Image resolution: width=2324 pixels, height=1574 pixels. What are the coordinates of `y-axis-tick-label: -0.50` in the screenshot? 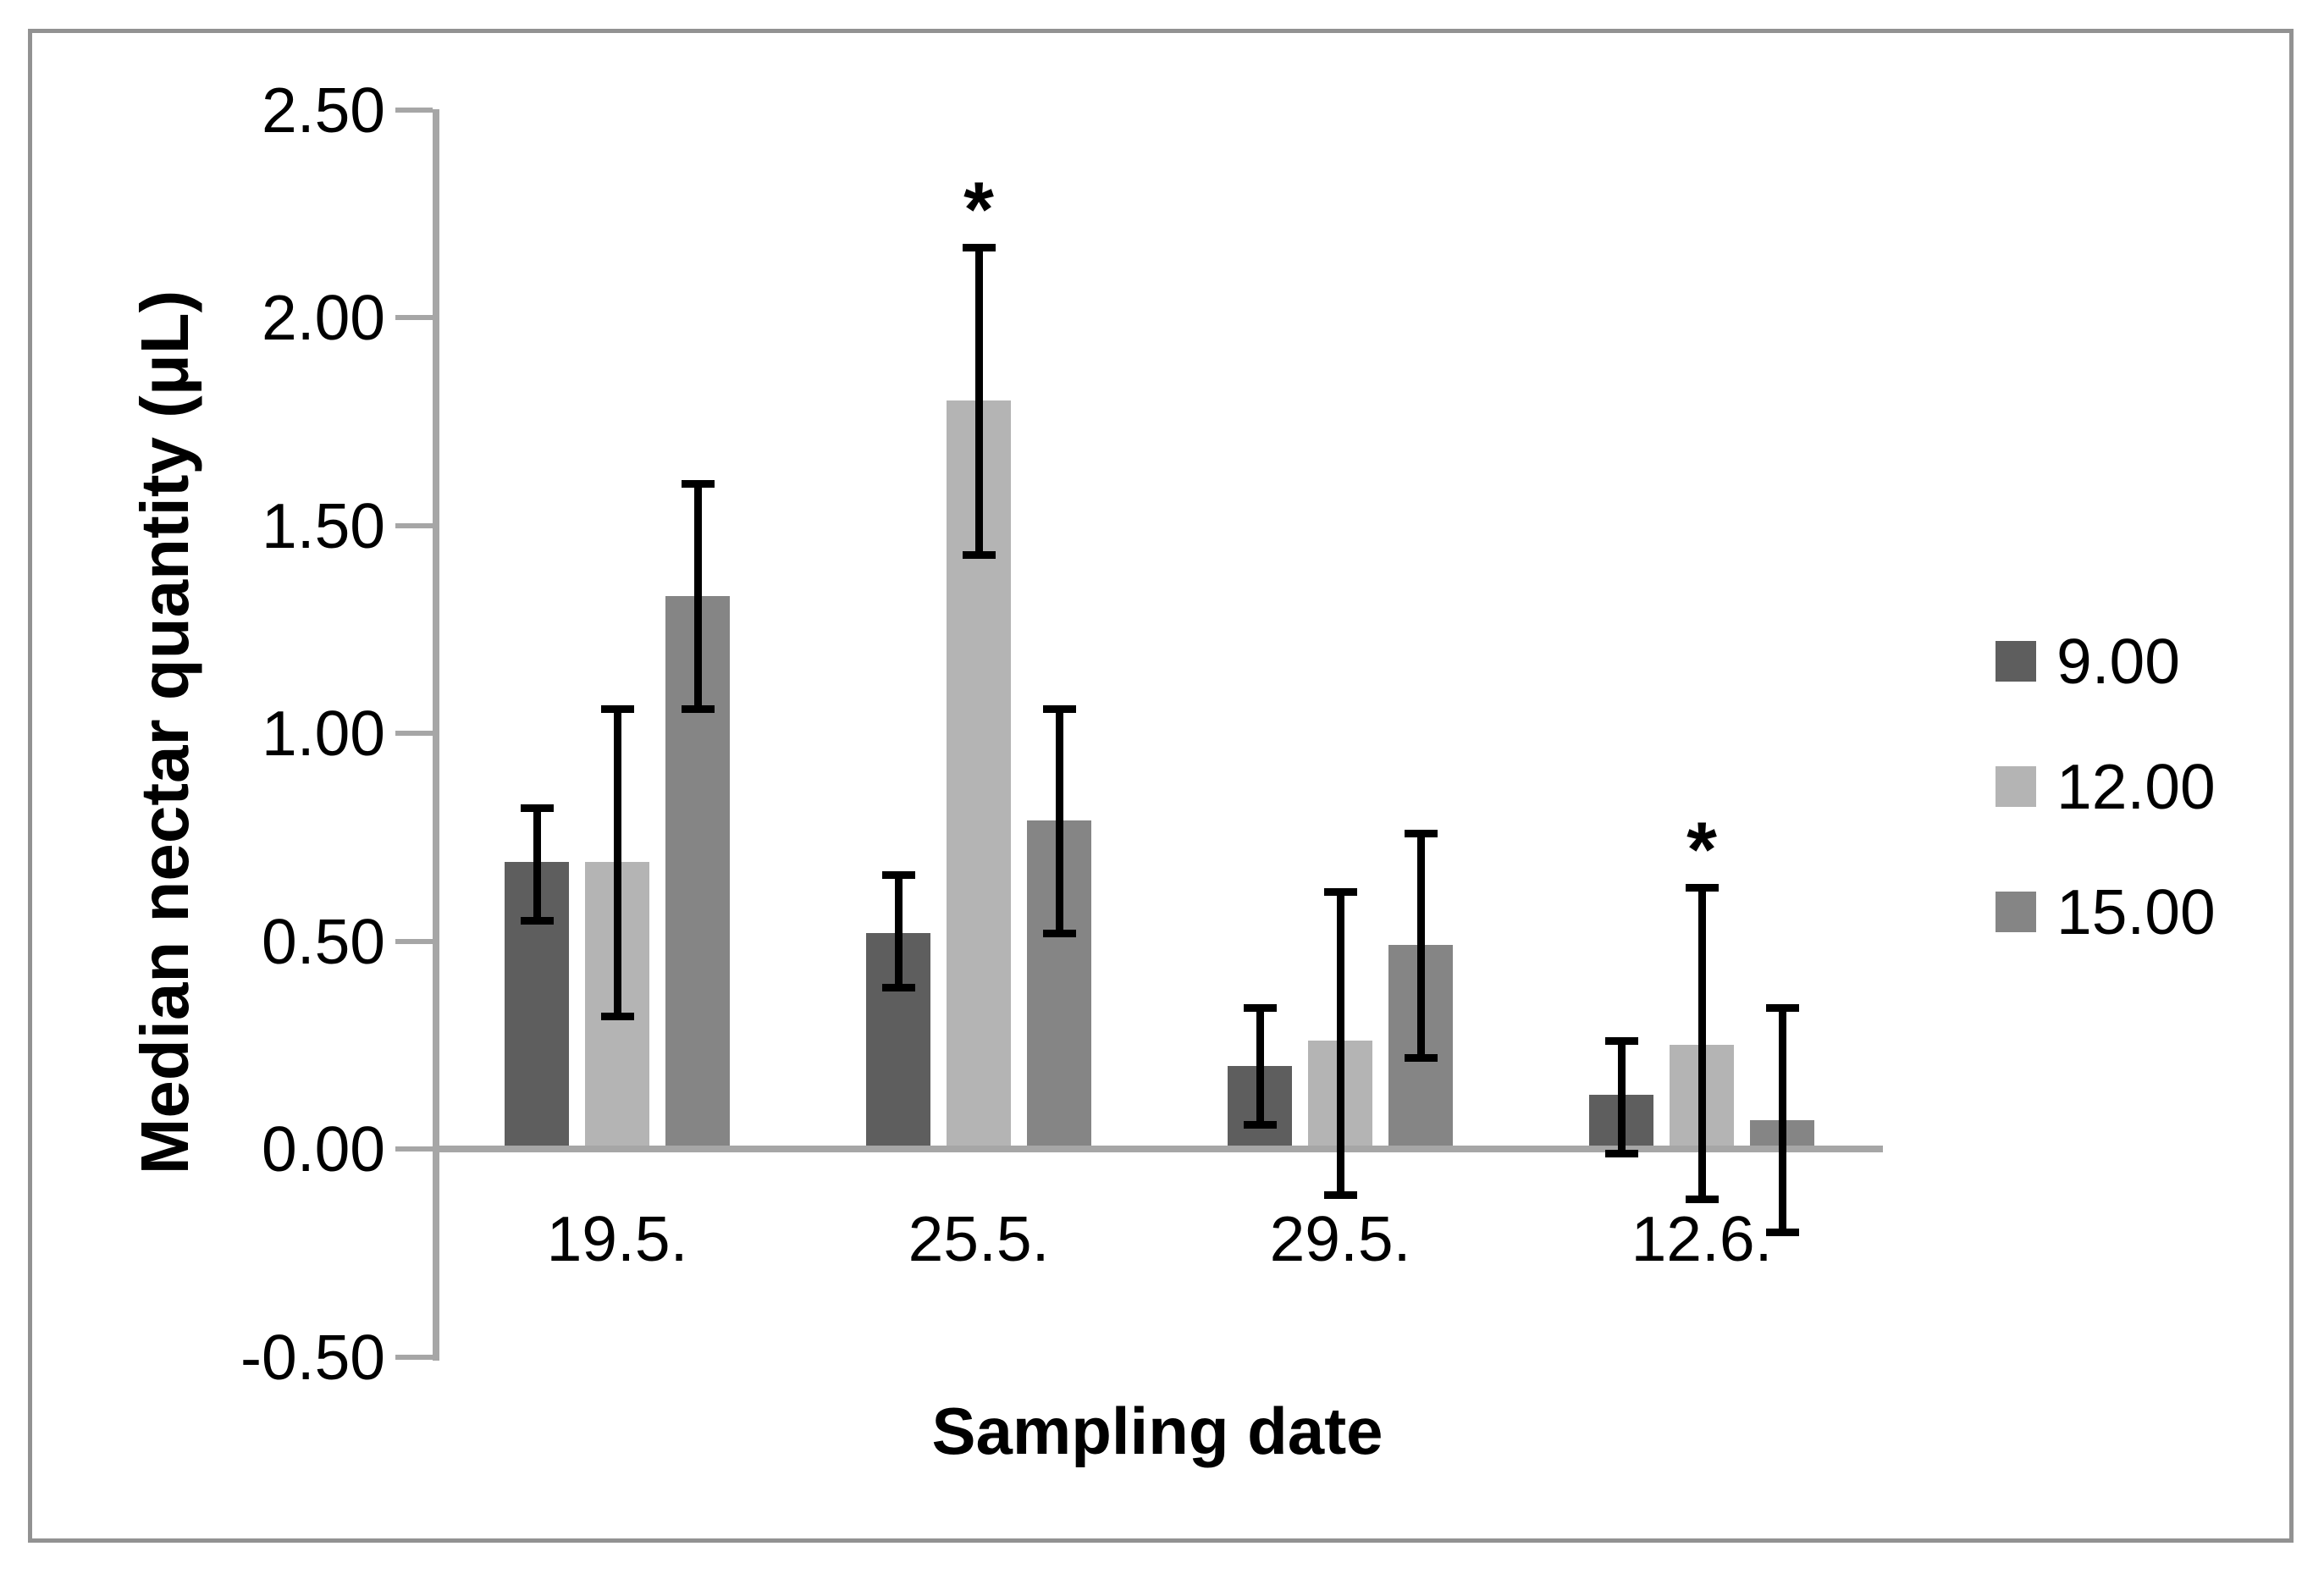 It's located at (312, 1357).